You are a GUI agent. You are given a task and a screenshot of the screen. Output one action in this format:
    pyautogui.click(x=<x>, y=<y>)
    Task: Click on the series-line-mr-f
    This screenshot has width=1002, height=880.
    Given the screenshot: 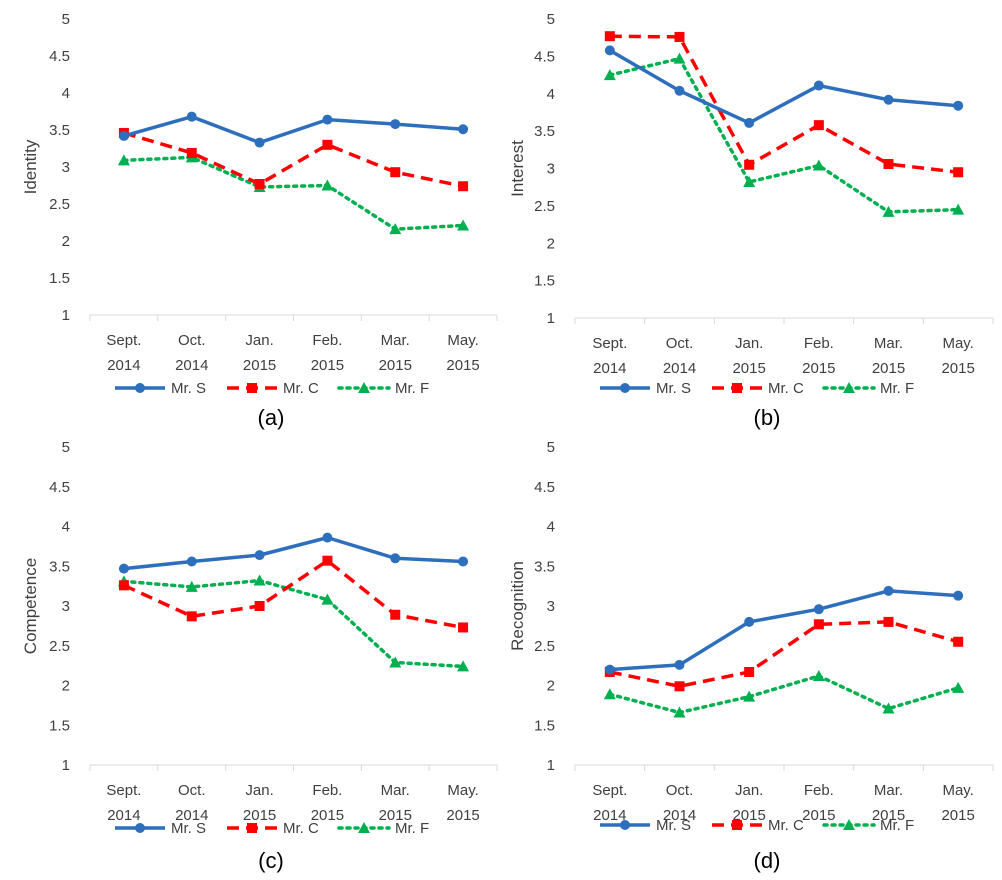 What is the action you would take?
    pyautogui.click(x=784, y=135)
    